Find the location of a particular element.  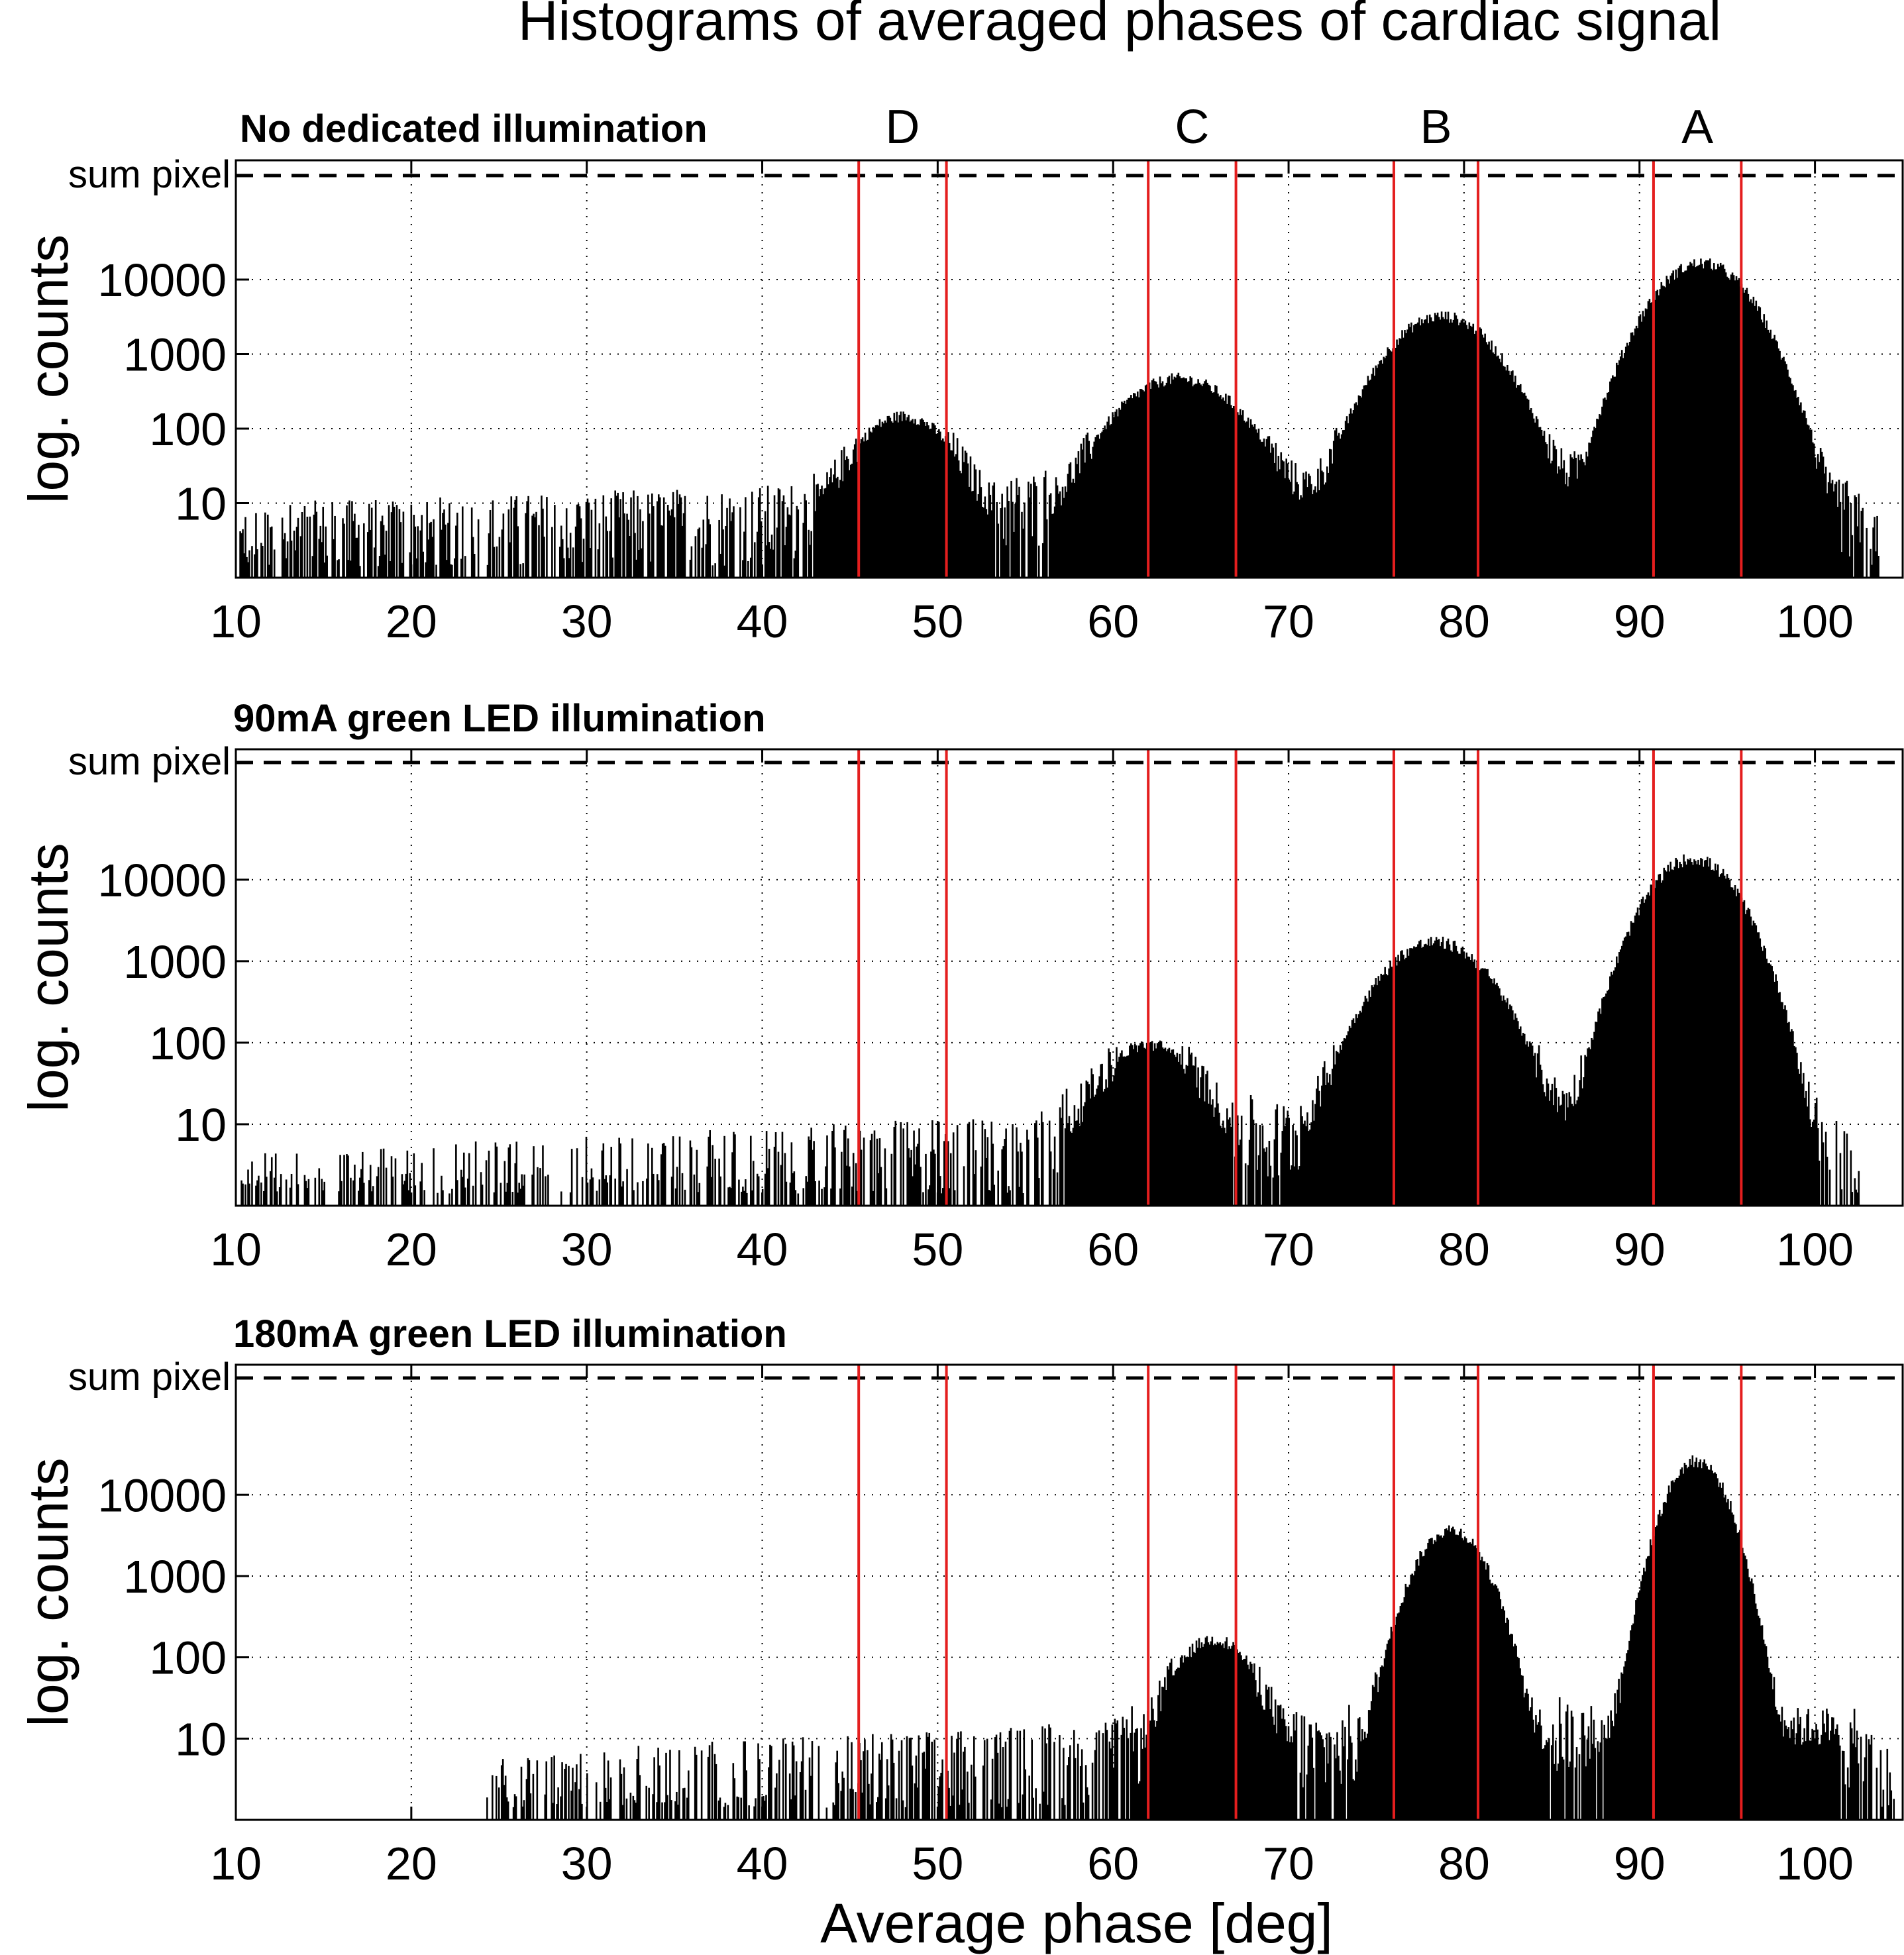

x-tick-label: 50 is located at coordinates (937, 1249).